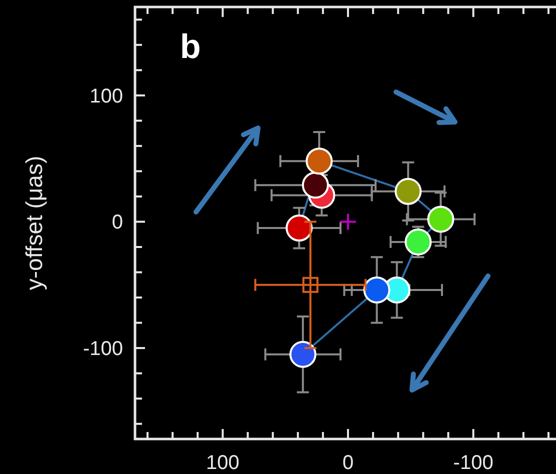 Image resolution: width=556 pixels, height=474 pixels. I want to click on y-tick-label: 0, so click(117, 223).